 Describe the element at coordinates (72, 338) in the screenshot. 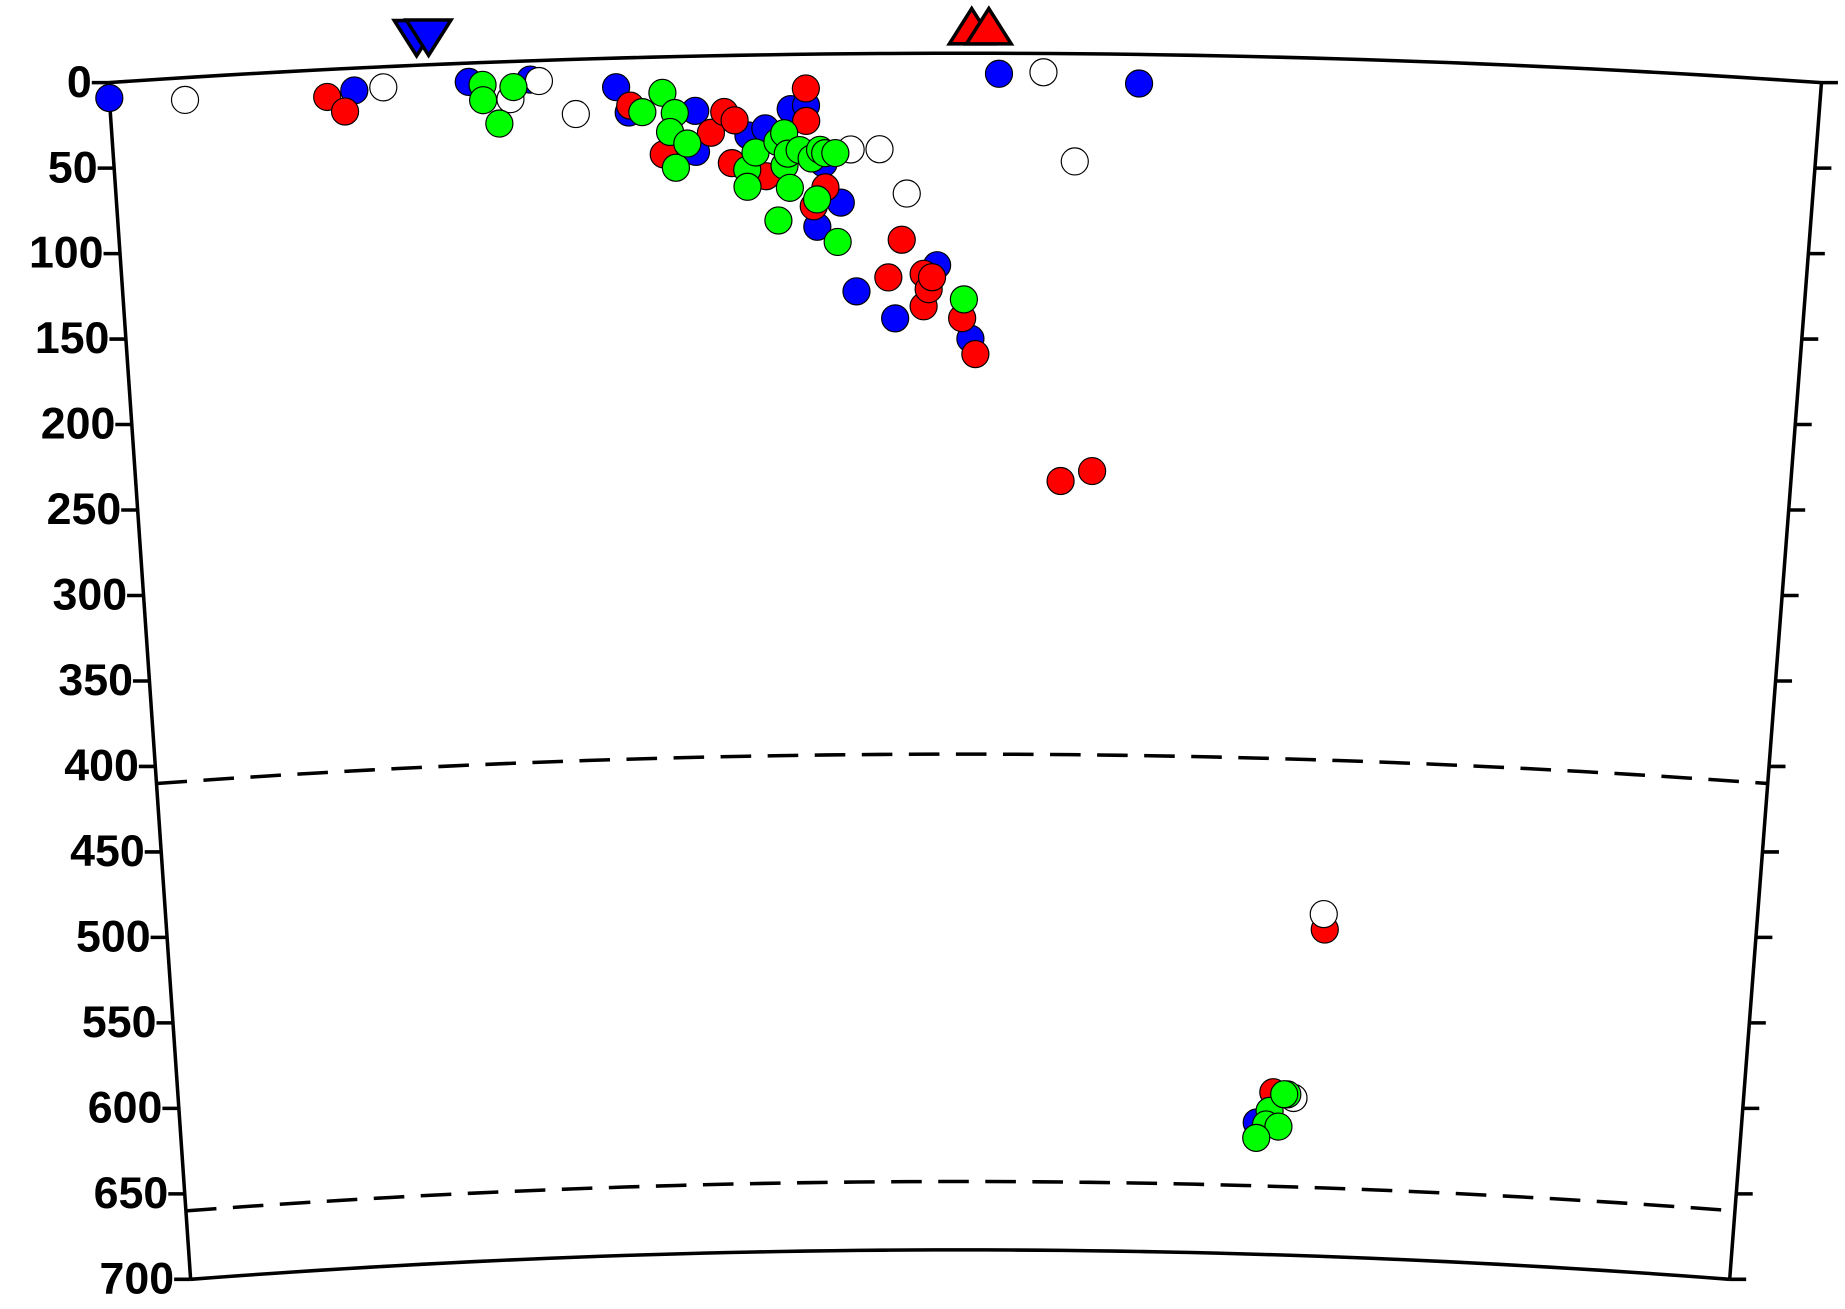

I see `y-tick-label: 150` at that location.